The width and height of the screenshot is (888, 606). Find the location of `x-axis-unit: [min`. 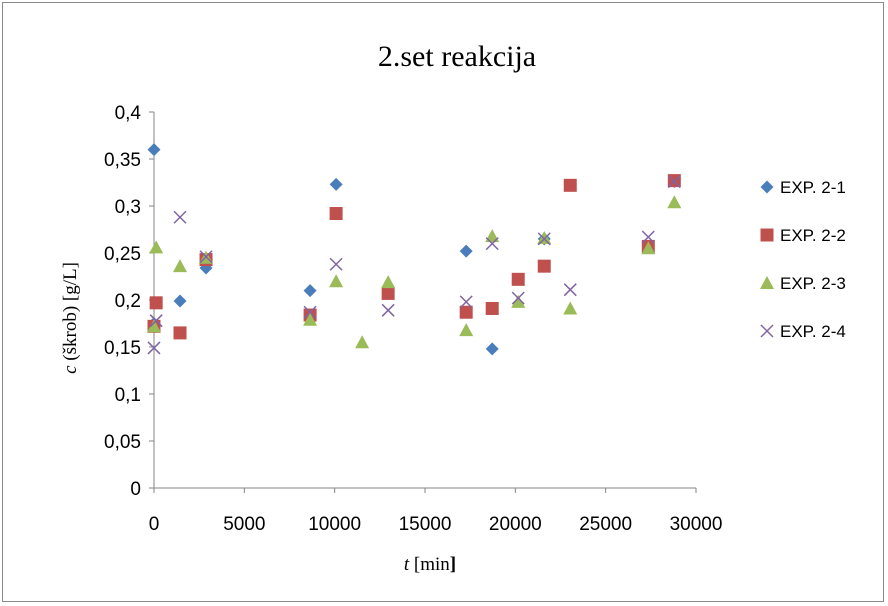

x-axis-unit: [min is located at coordinates (429, 564).